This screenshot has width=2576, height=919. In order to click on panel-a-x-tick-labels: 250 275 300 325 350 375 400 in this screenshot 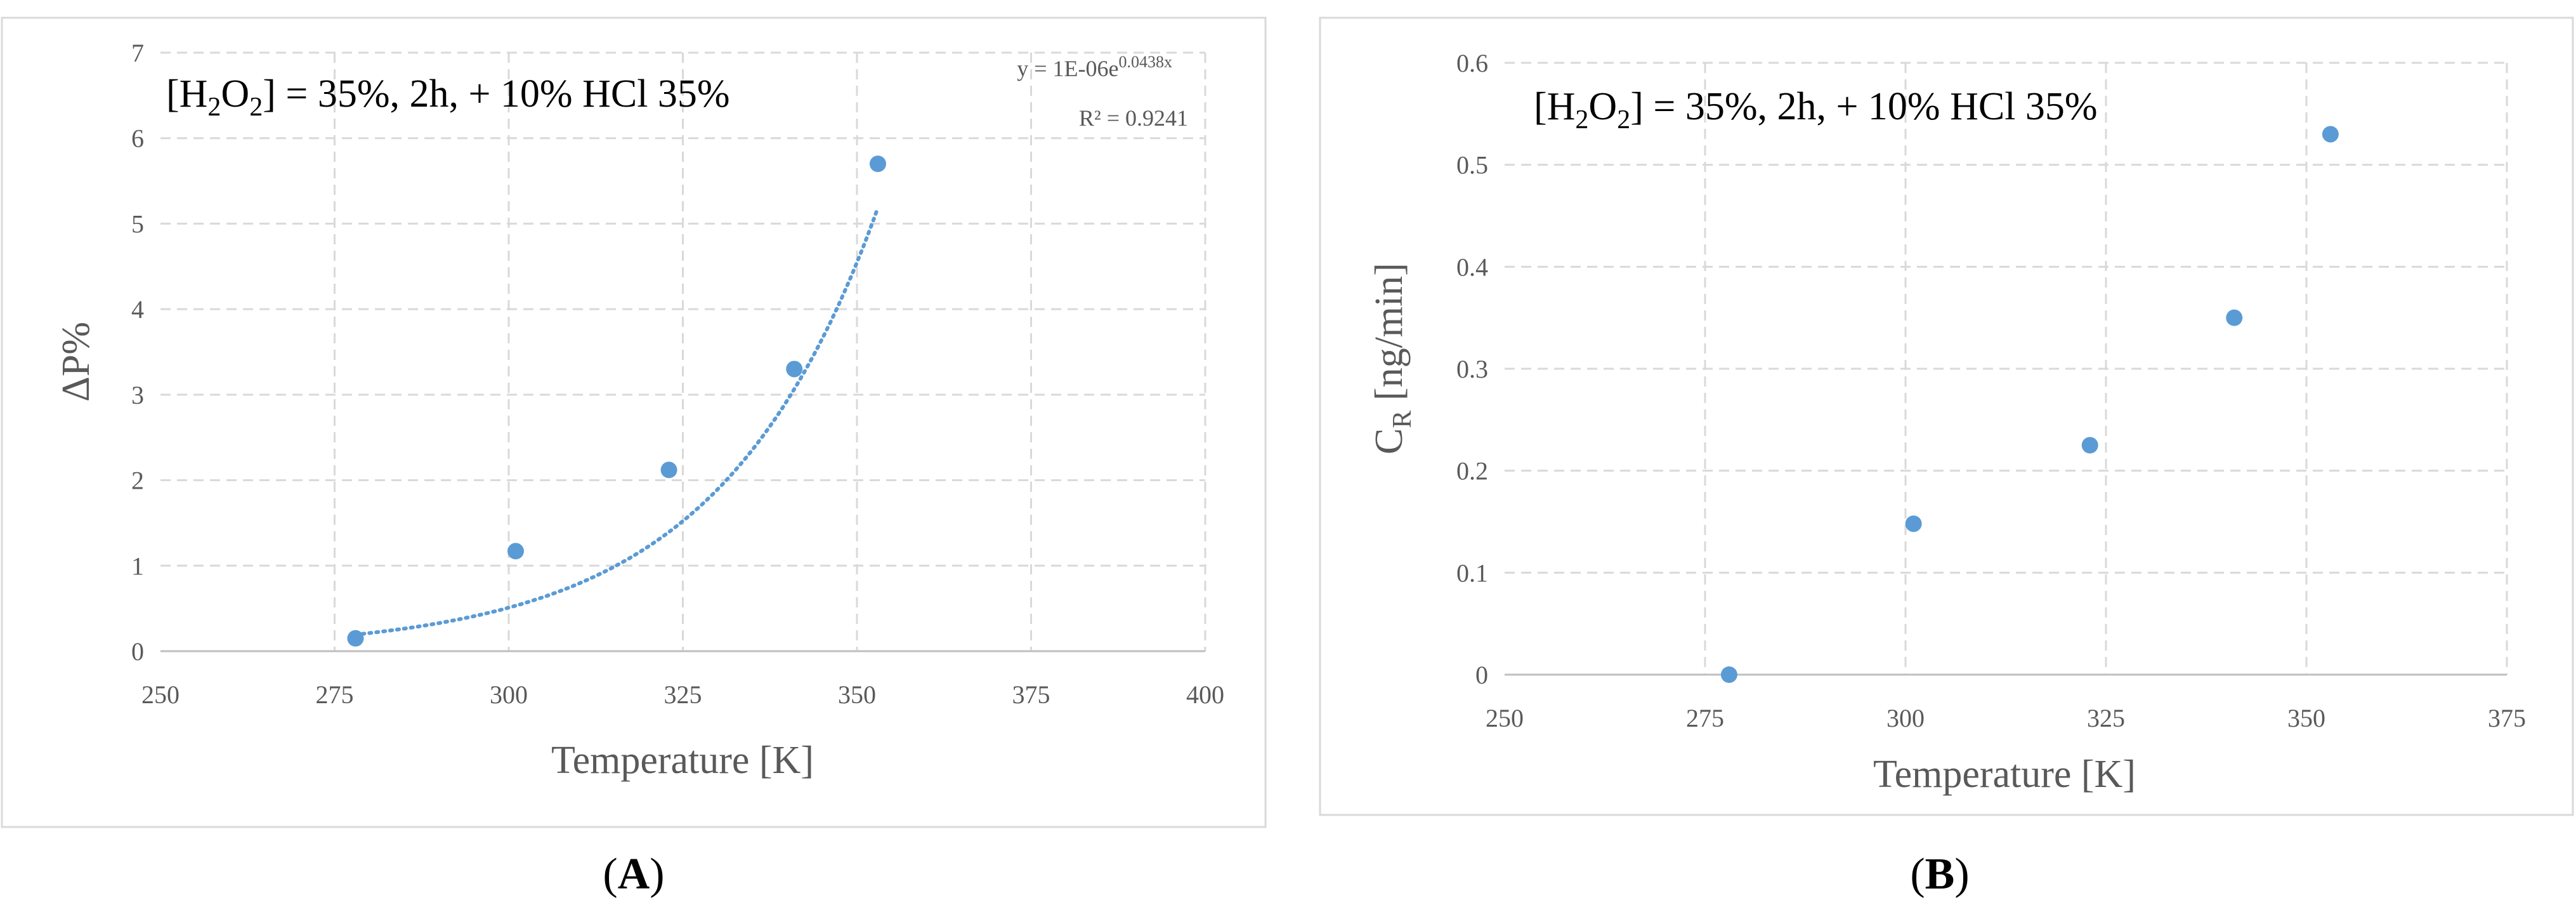, I will do `click(682, 694)`.